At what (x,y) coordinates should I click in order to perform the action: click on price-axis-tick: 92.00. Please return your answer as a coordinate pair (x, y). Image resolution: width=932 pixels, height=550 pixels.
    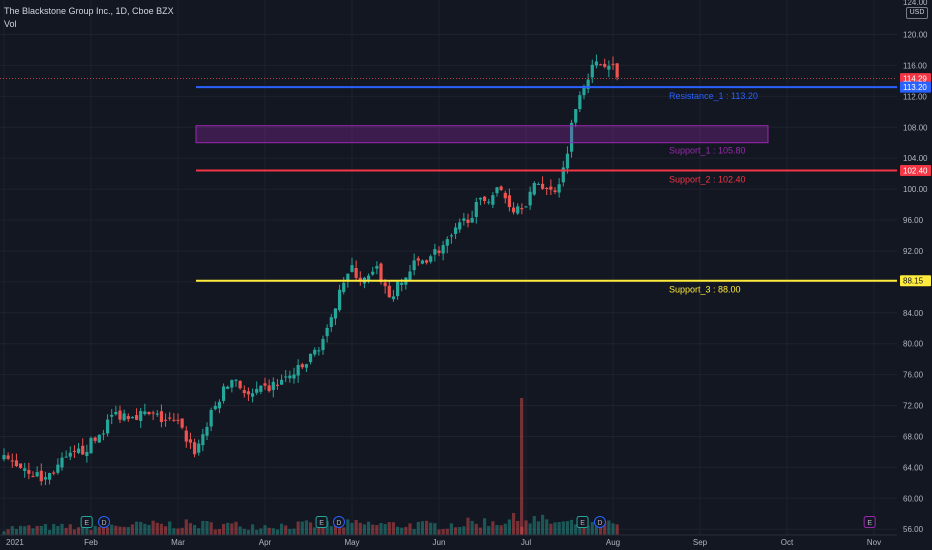
    Looking at the image, I should click on (913, 251).